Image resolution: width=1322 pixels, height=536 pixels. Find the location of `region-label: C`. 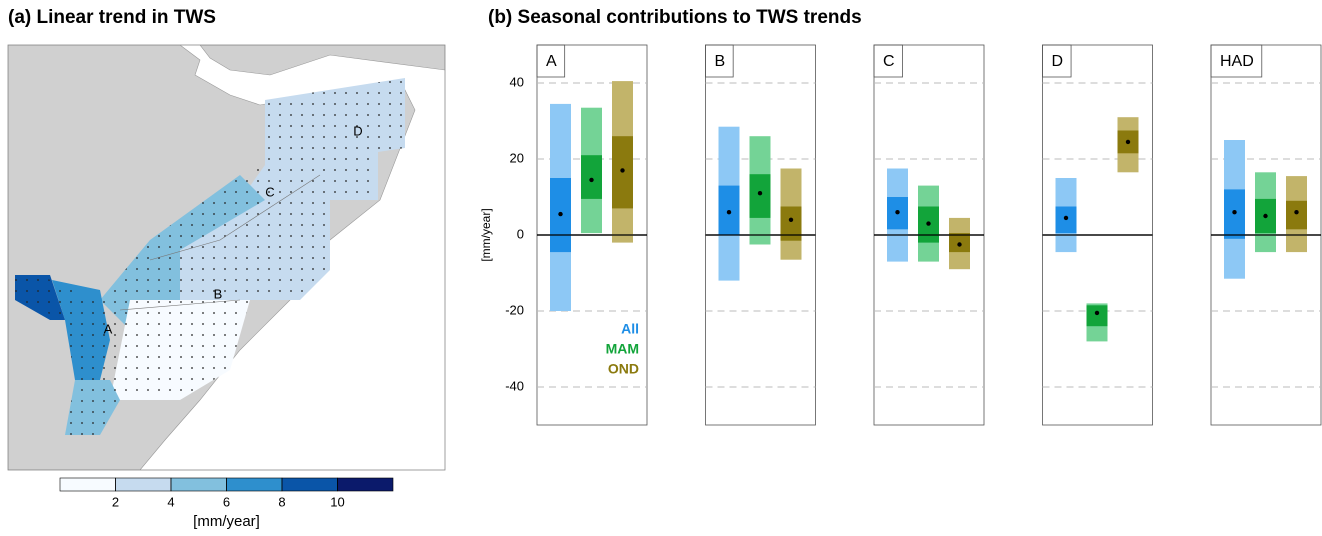

region-label: C is located at coordinates (269, 191).